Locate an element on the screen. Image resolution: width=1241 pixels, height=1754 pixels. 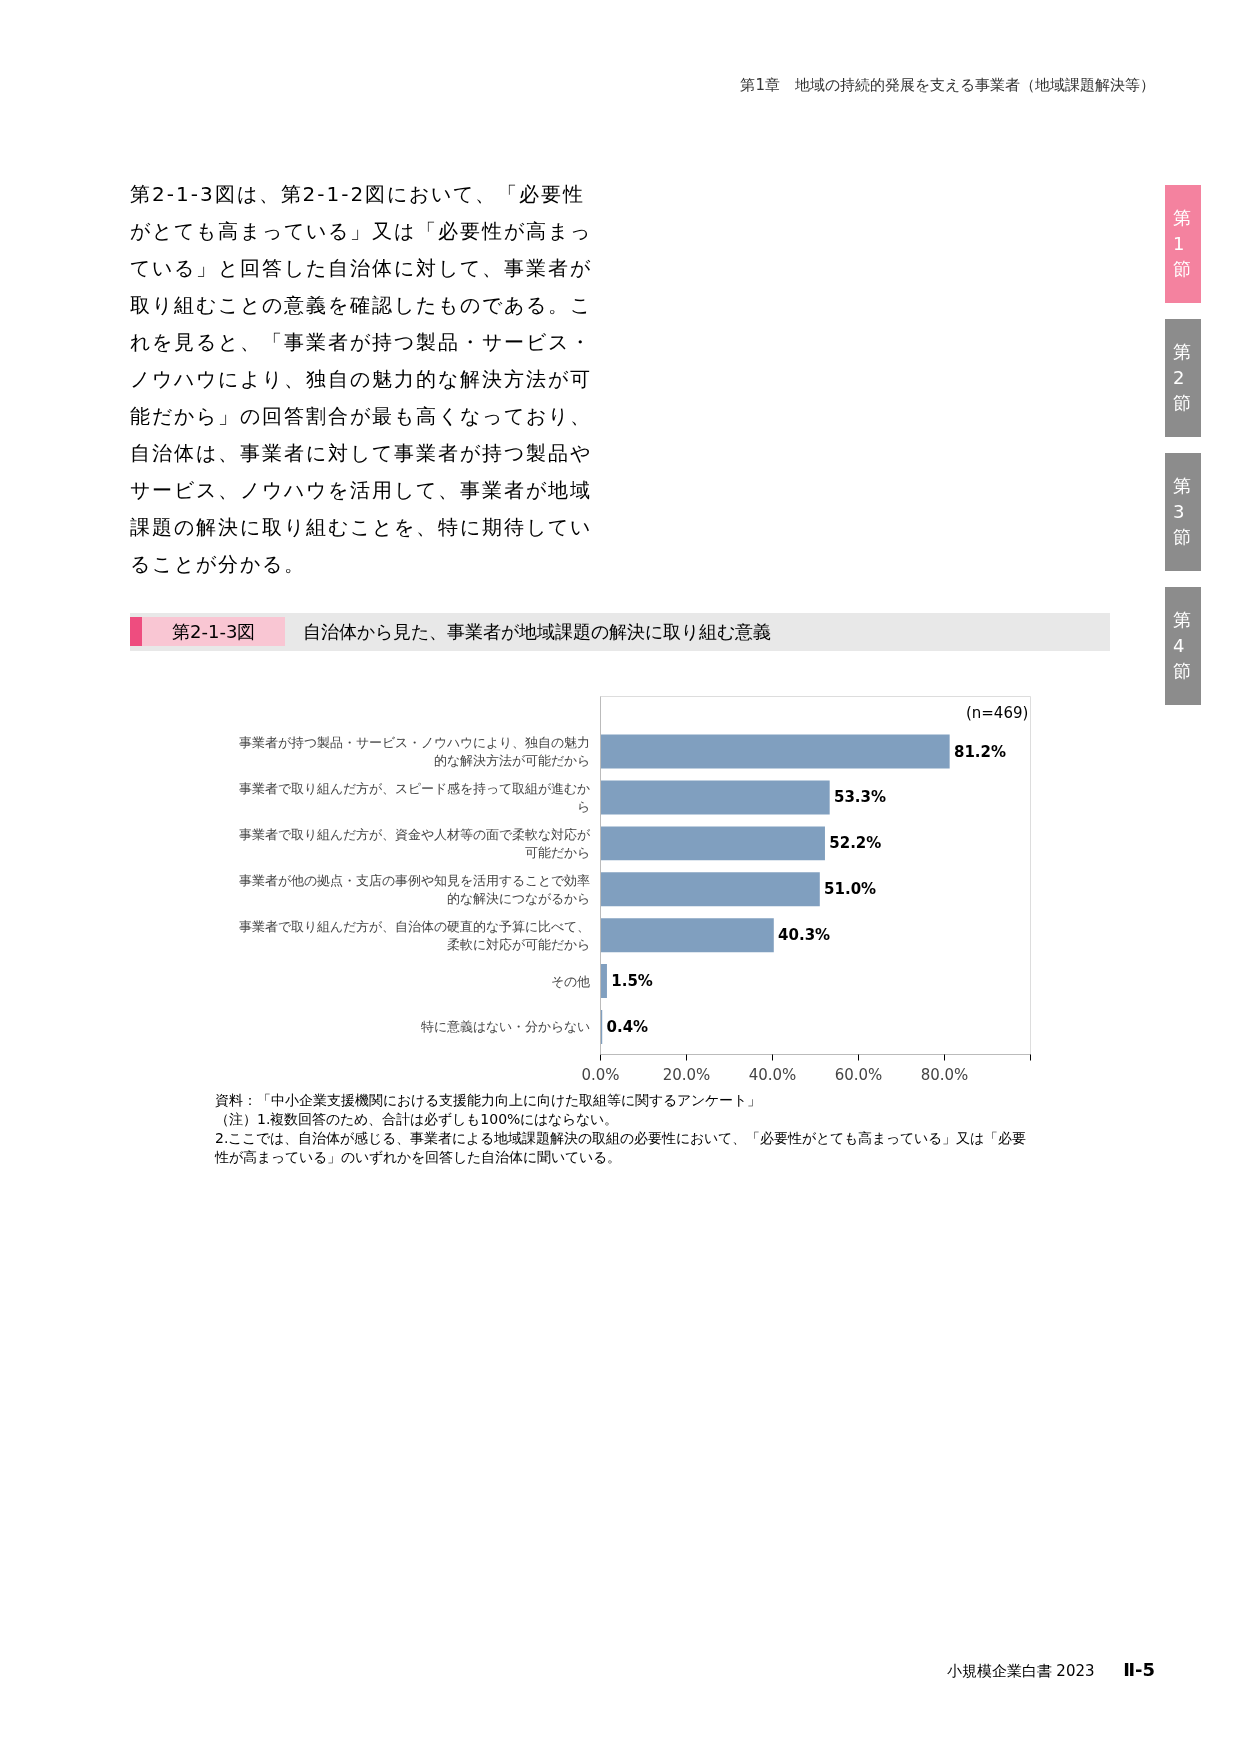
text: （注）1.複数回答のため、合計は必ずしも100%にはならない。 is located at coordinates (417, 1119).